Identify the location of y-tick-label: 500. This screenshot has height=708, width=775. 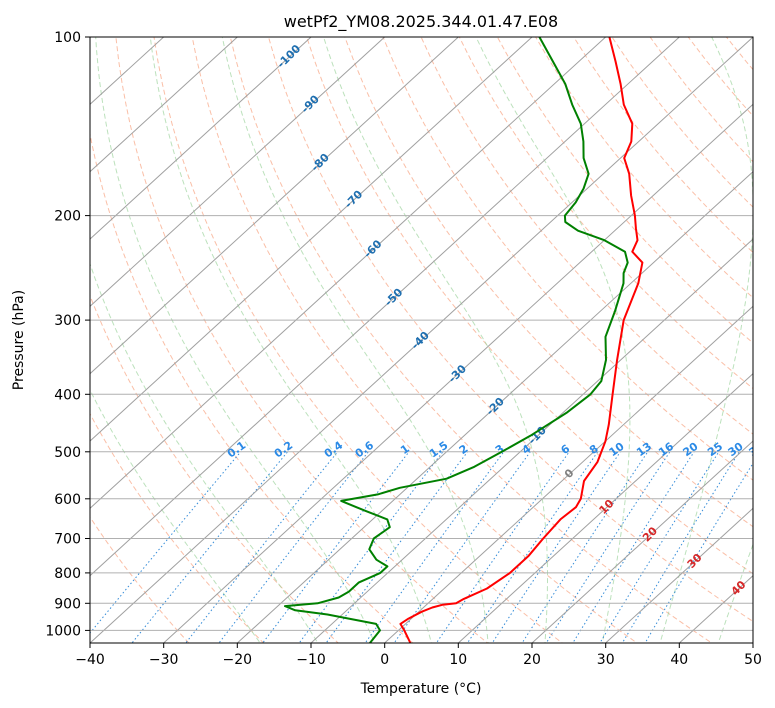
(67, 453).